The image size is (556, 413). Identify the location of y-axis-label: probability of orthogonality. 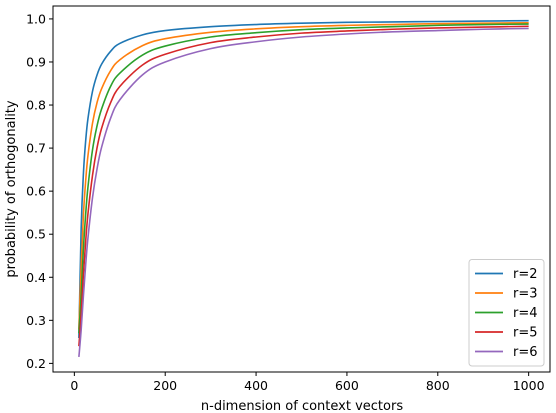
(11, 188).